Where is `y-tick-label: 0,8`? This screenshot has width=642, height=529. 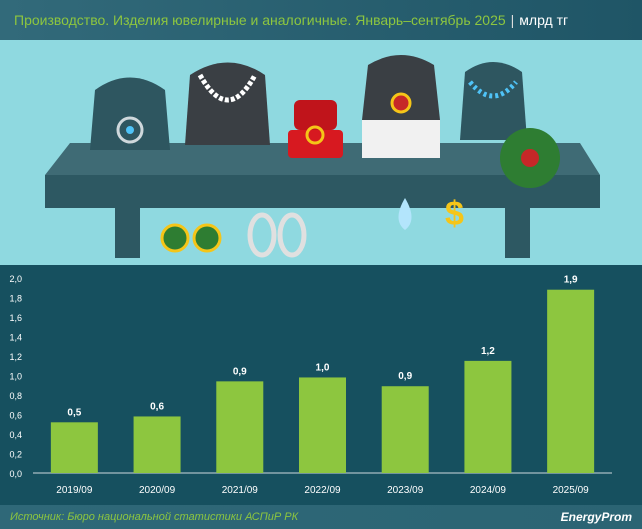 y-tick-label: 0,8 is located at coordinates (15, 396).